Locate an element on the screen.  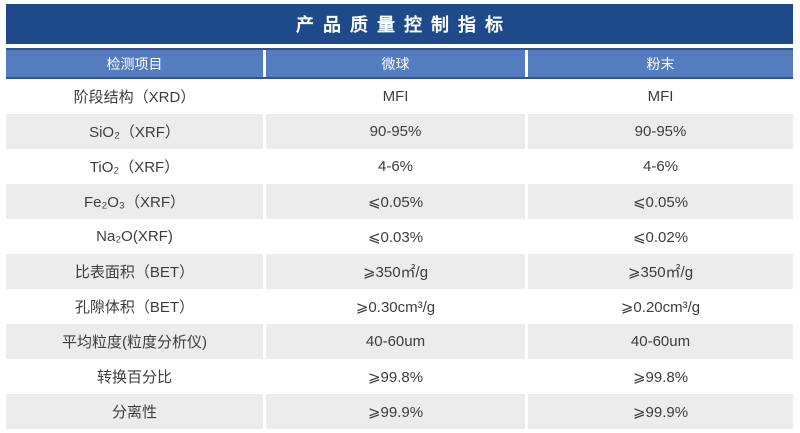
table-row: 平均粒度(粒度分析仪) 40-60um 40-60um is located at coordinates (399, 341).